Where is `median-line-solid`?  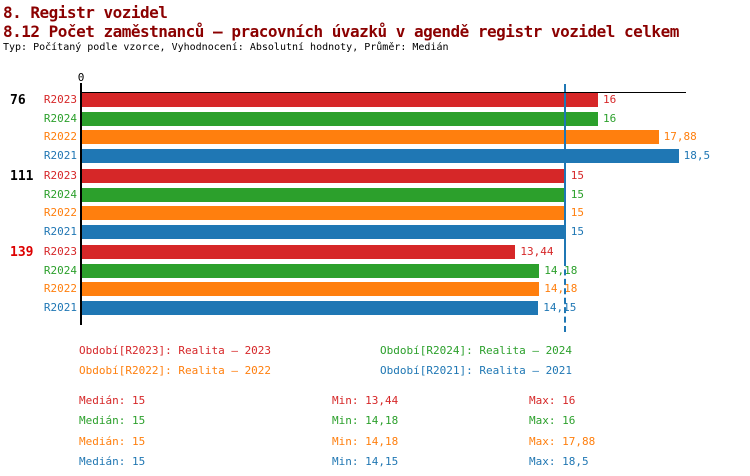
median-line-solid is located at coordinates (565, 172).